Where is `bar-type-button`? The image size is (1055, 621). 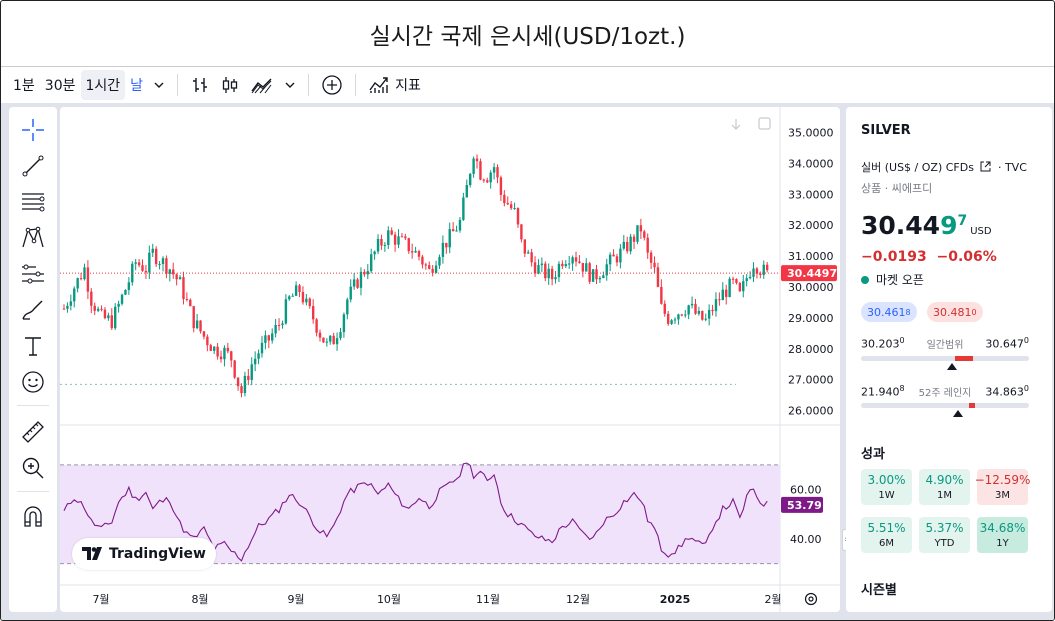 bar-type-button is located at coordinates (200, 85).